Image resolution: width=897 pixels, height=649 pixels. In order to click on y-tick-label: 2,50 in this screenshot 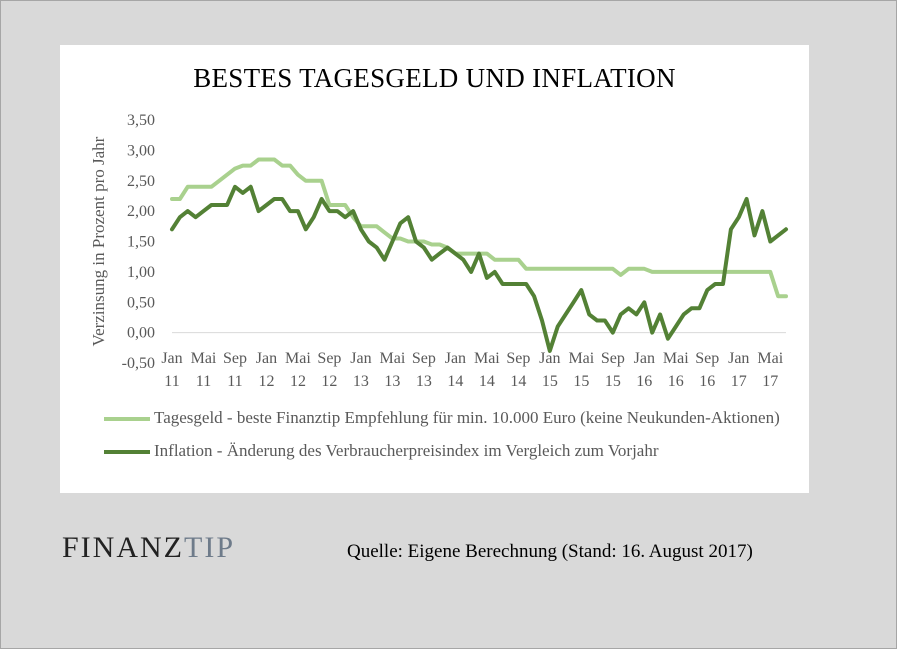, I will do `click(141, 181)`.